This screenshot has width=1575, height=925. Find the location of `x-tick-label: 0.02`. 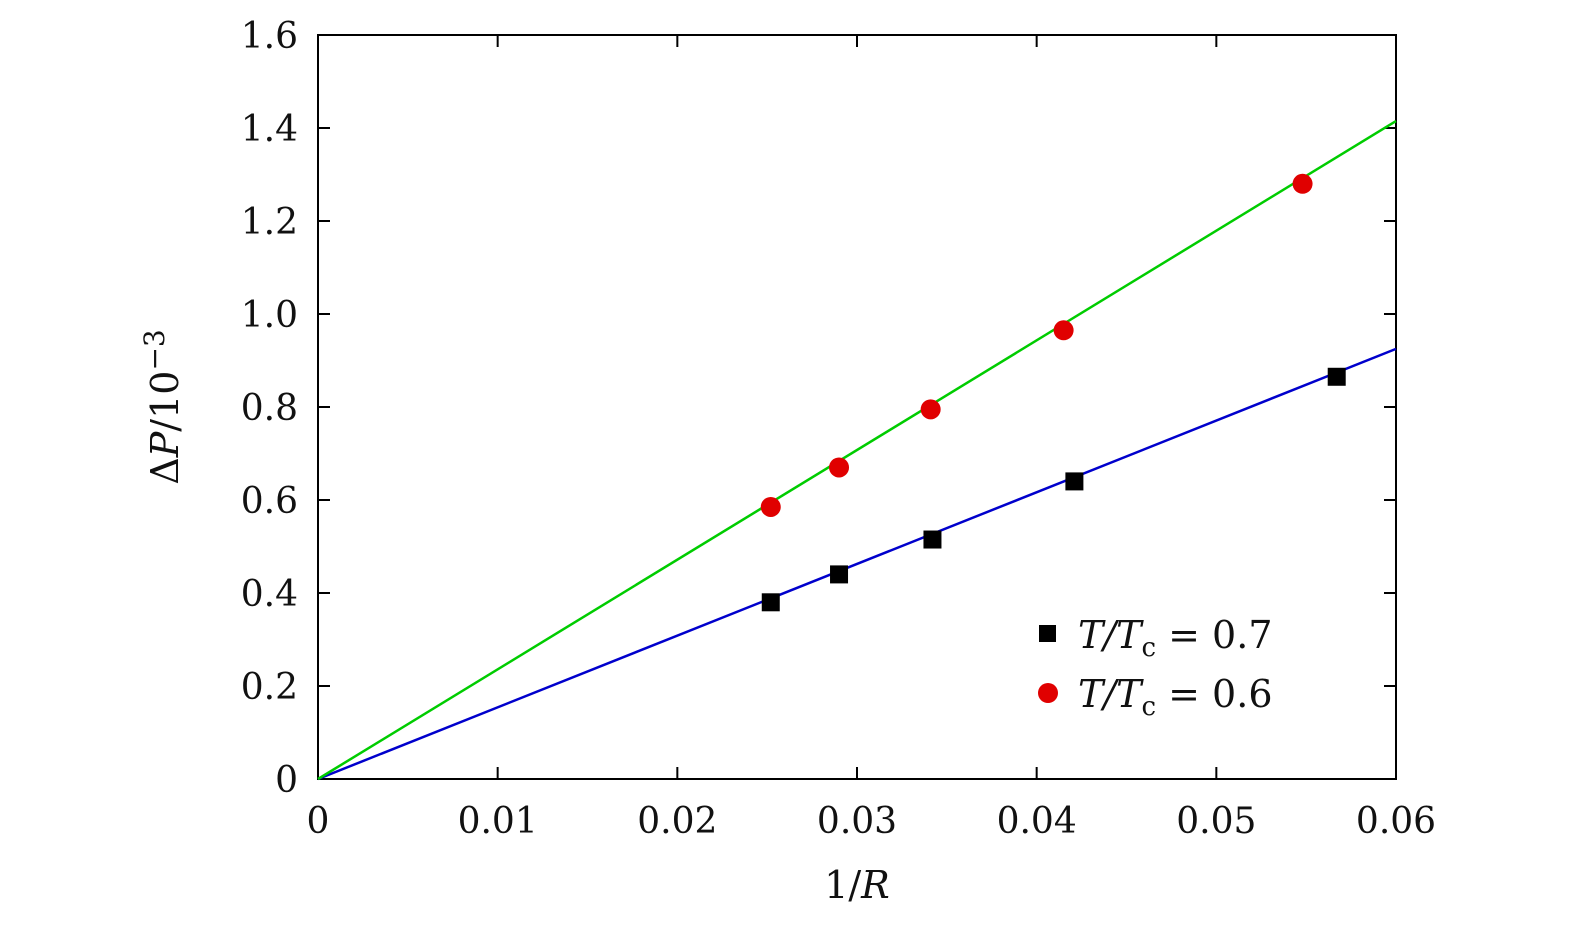

x-tick-label: 0.02 is located at coordinates (677, 821).